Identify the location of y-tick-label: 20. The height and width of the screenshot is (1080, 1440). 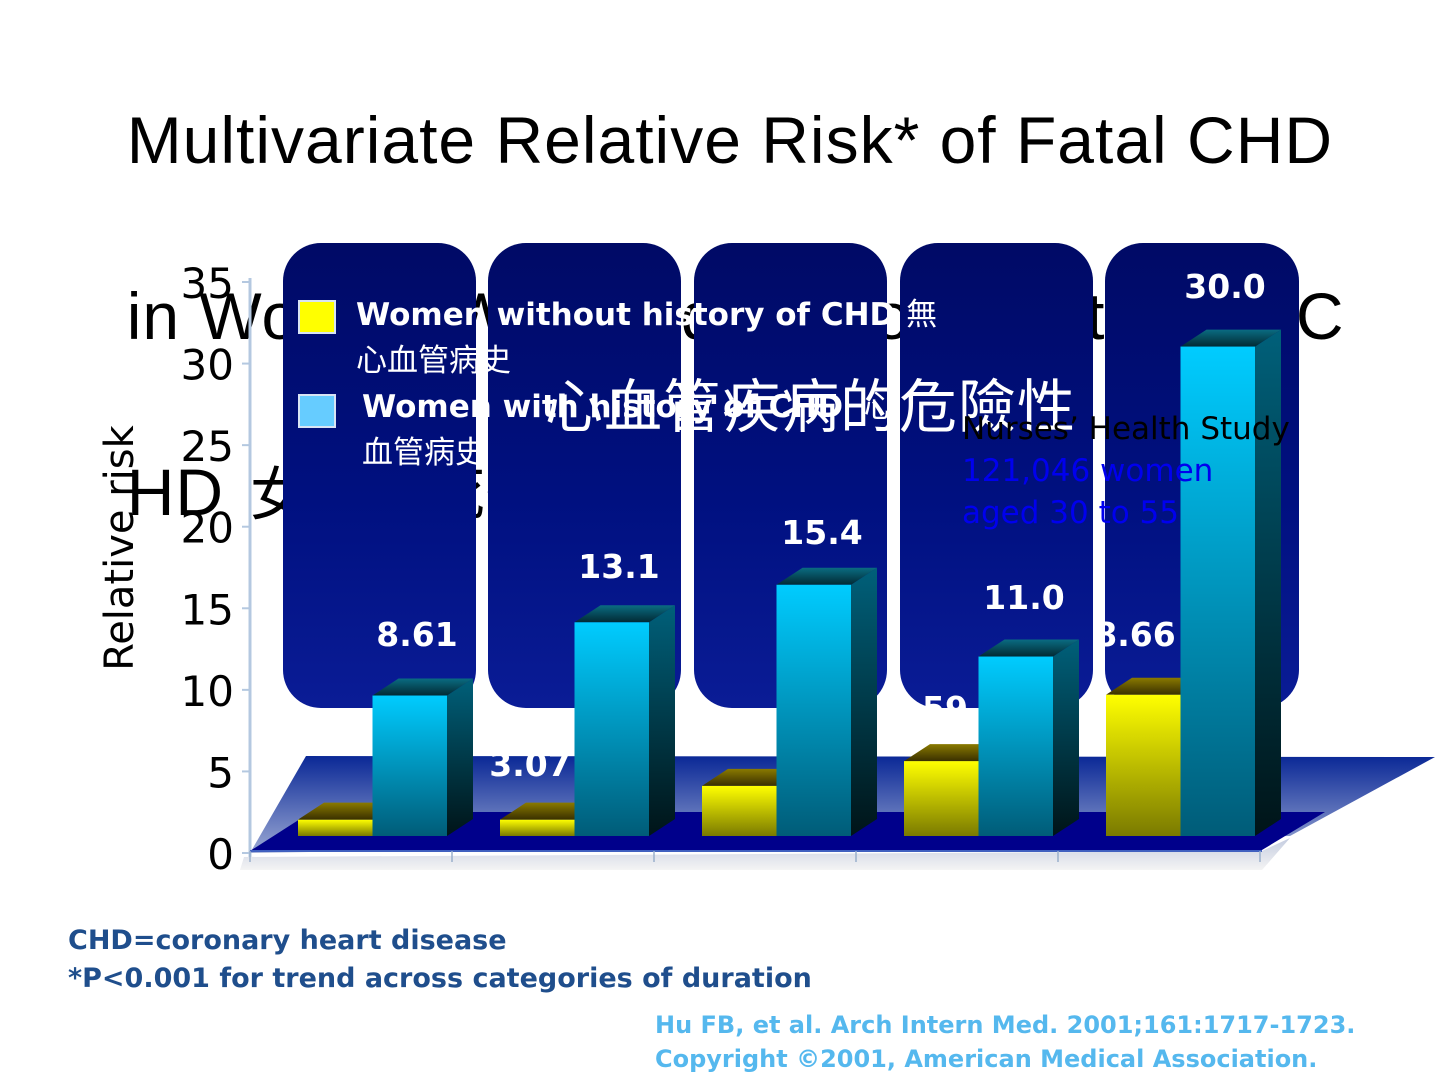
(207, 528).